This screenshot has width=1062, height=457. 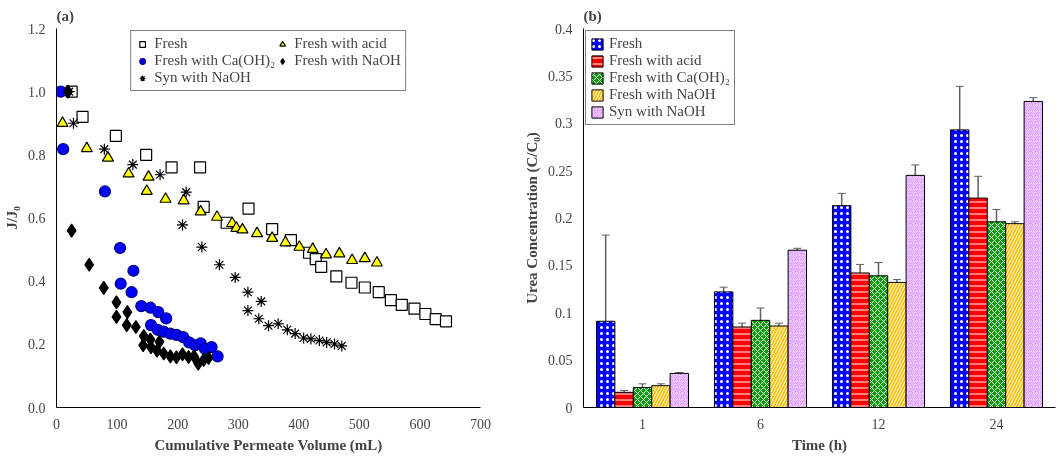 What do you see at coordinates (359, 424) in the screenshot?
I see `x-tick-label: 500` at bounding box center [359, 424].